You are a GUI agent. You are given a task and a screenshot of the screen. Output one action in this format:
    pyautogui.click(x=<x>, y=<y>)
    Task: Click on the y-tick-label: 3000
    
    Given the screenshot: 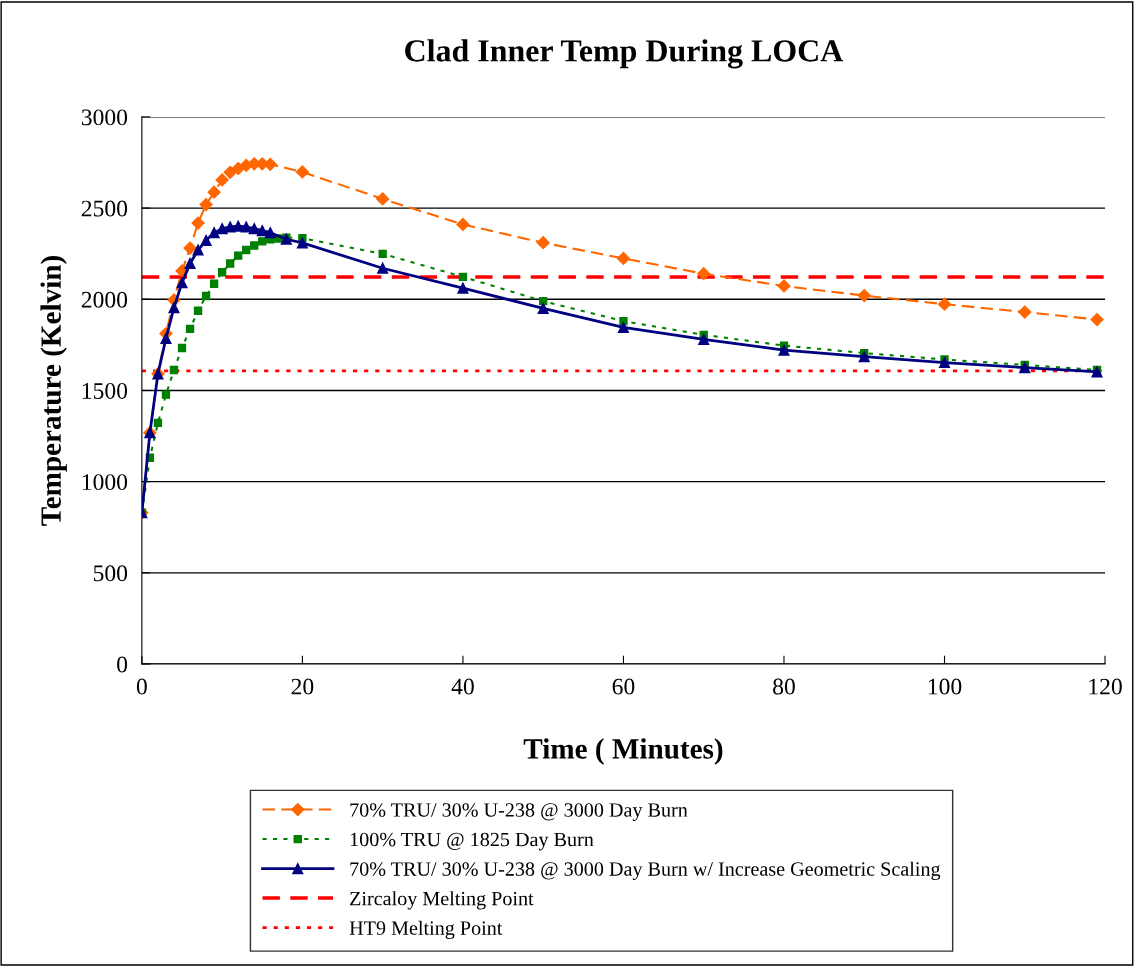 What is the action you would take?
    pyautogui.click(x=104, y=117)
    